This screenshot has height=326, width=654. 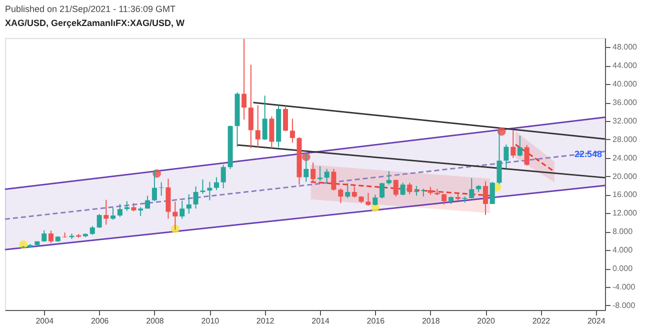 I want to click on y-tick-label: 32.000, so click(x=625, y=121).